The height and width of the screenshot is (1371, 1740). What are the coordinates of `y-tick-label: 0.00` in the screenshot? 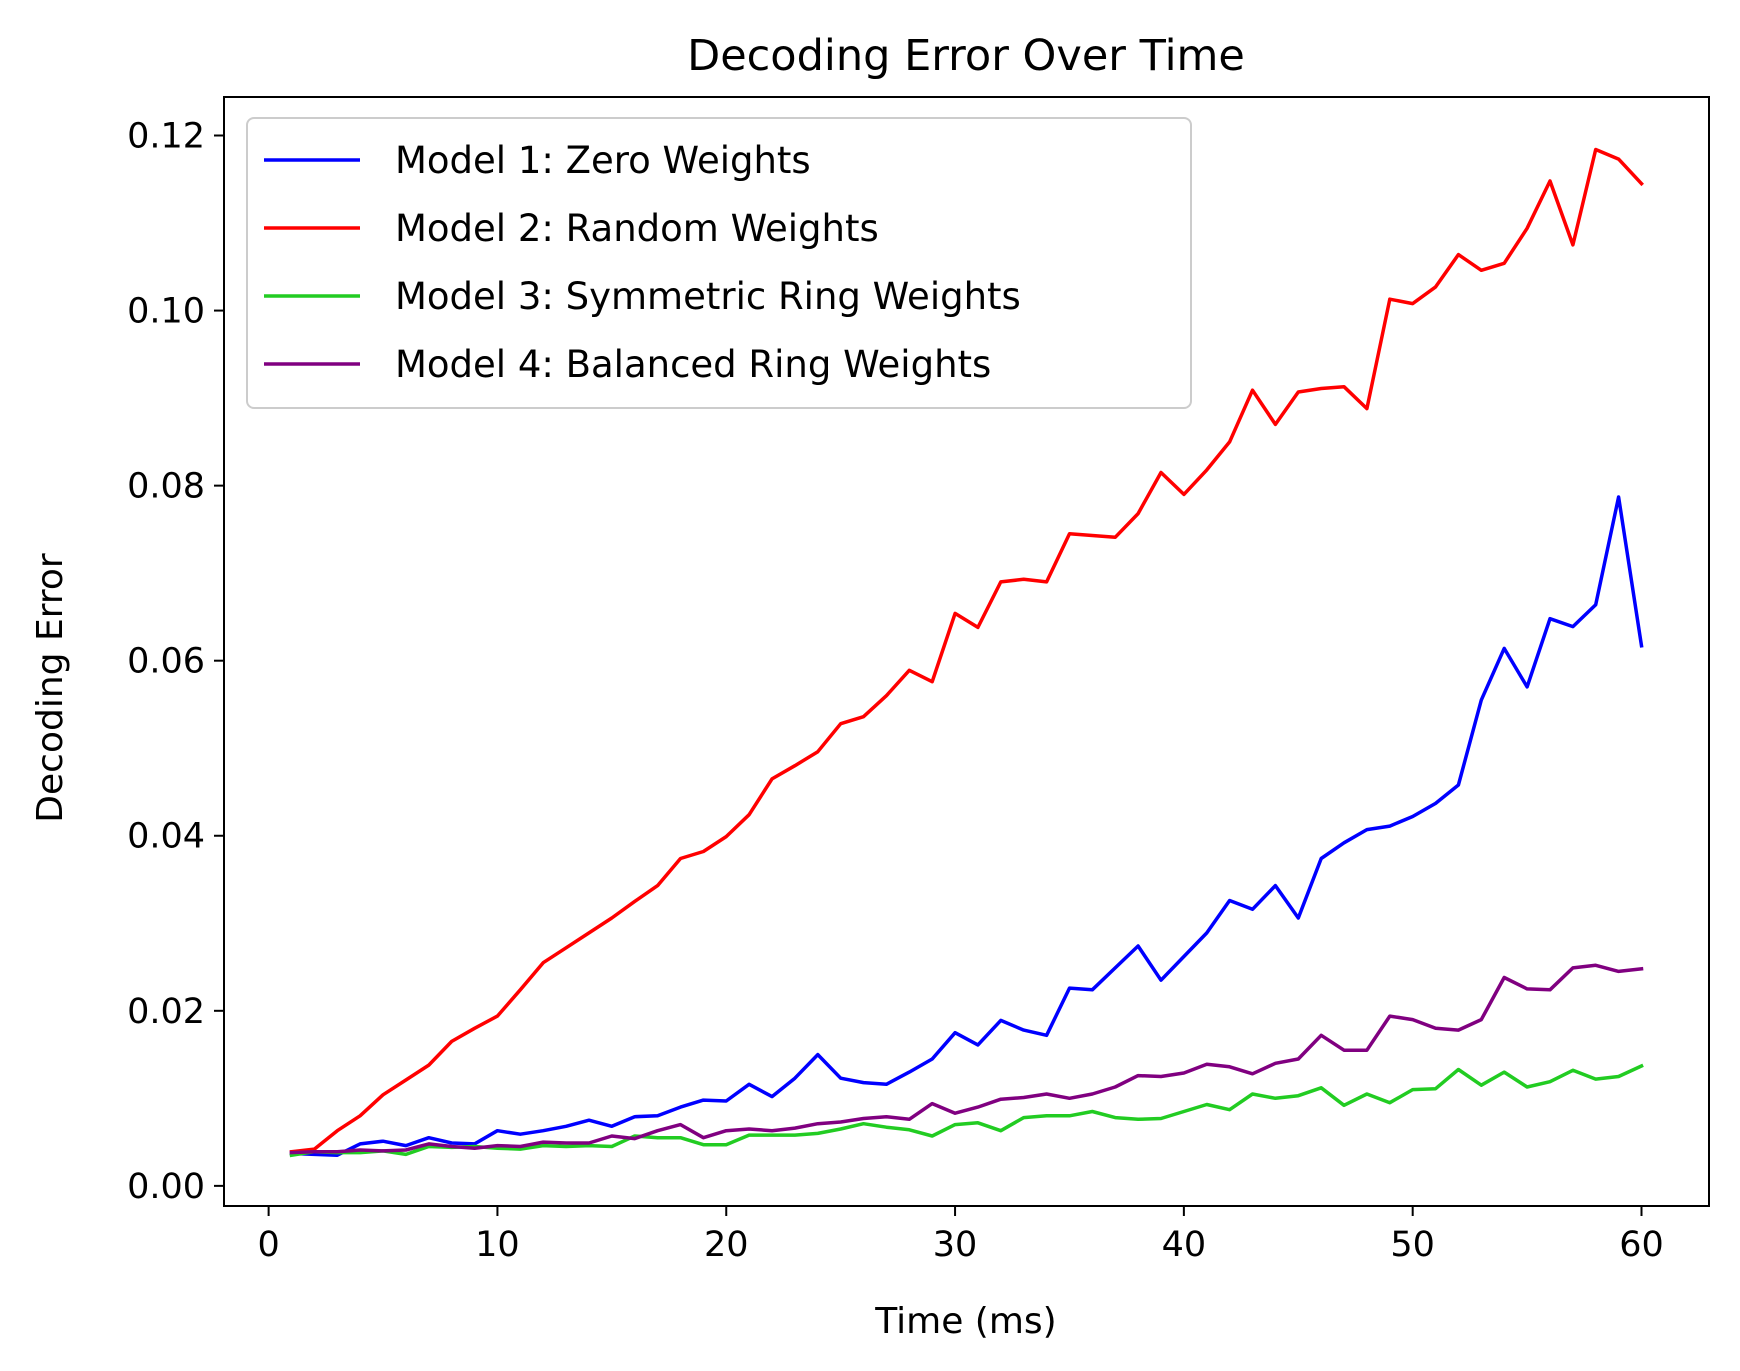 It's located at (166, 1187).